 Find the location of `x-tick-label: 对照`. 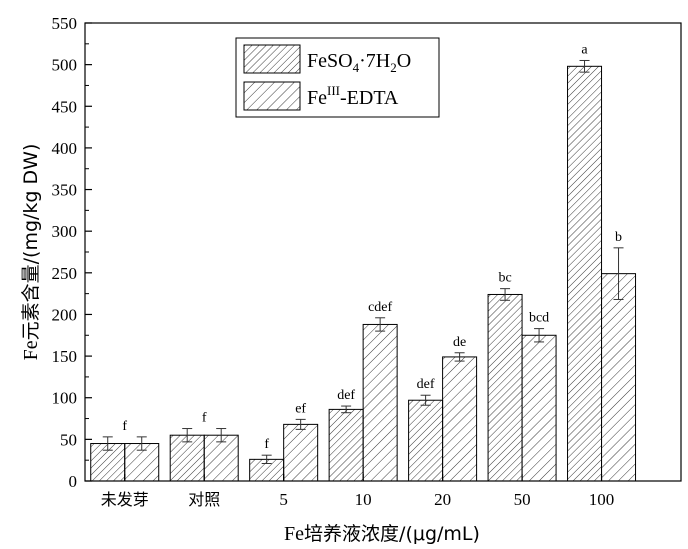

x-tick-label: 对照 is located at coordinates (204, 499).